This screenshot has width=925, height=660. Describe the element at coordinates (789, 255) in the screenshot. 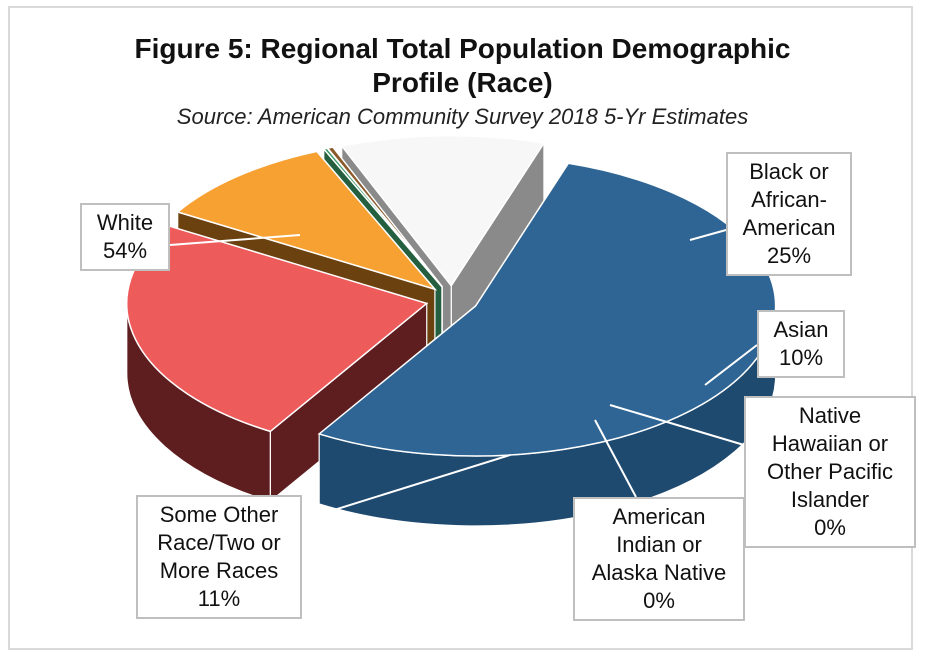

I see `label-black-line: 25%` at that location.